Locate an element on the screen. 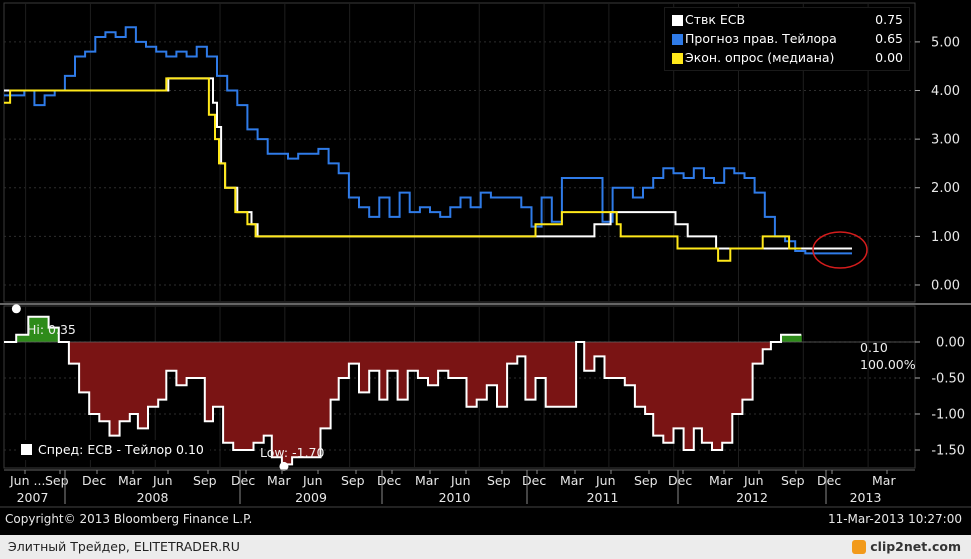 This screenshot has width=971, height=559. legend-item-survey-median: Экон. опрос (медиана) 0.00 is located at coordinates (787, 58).